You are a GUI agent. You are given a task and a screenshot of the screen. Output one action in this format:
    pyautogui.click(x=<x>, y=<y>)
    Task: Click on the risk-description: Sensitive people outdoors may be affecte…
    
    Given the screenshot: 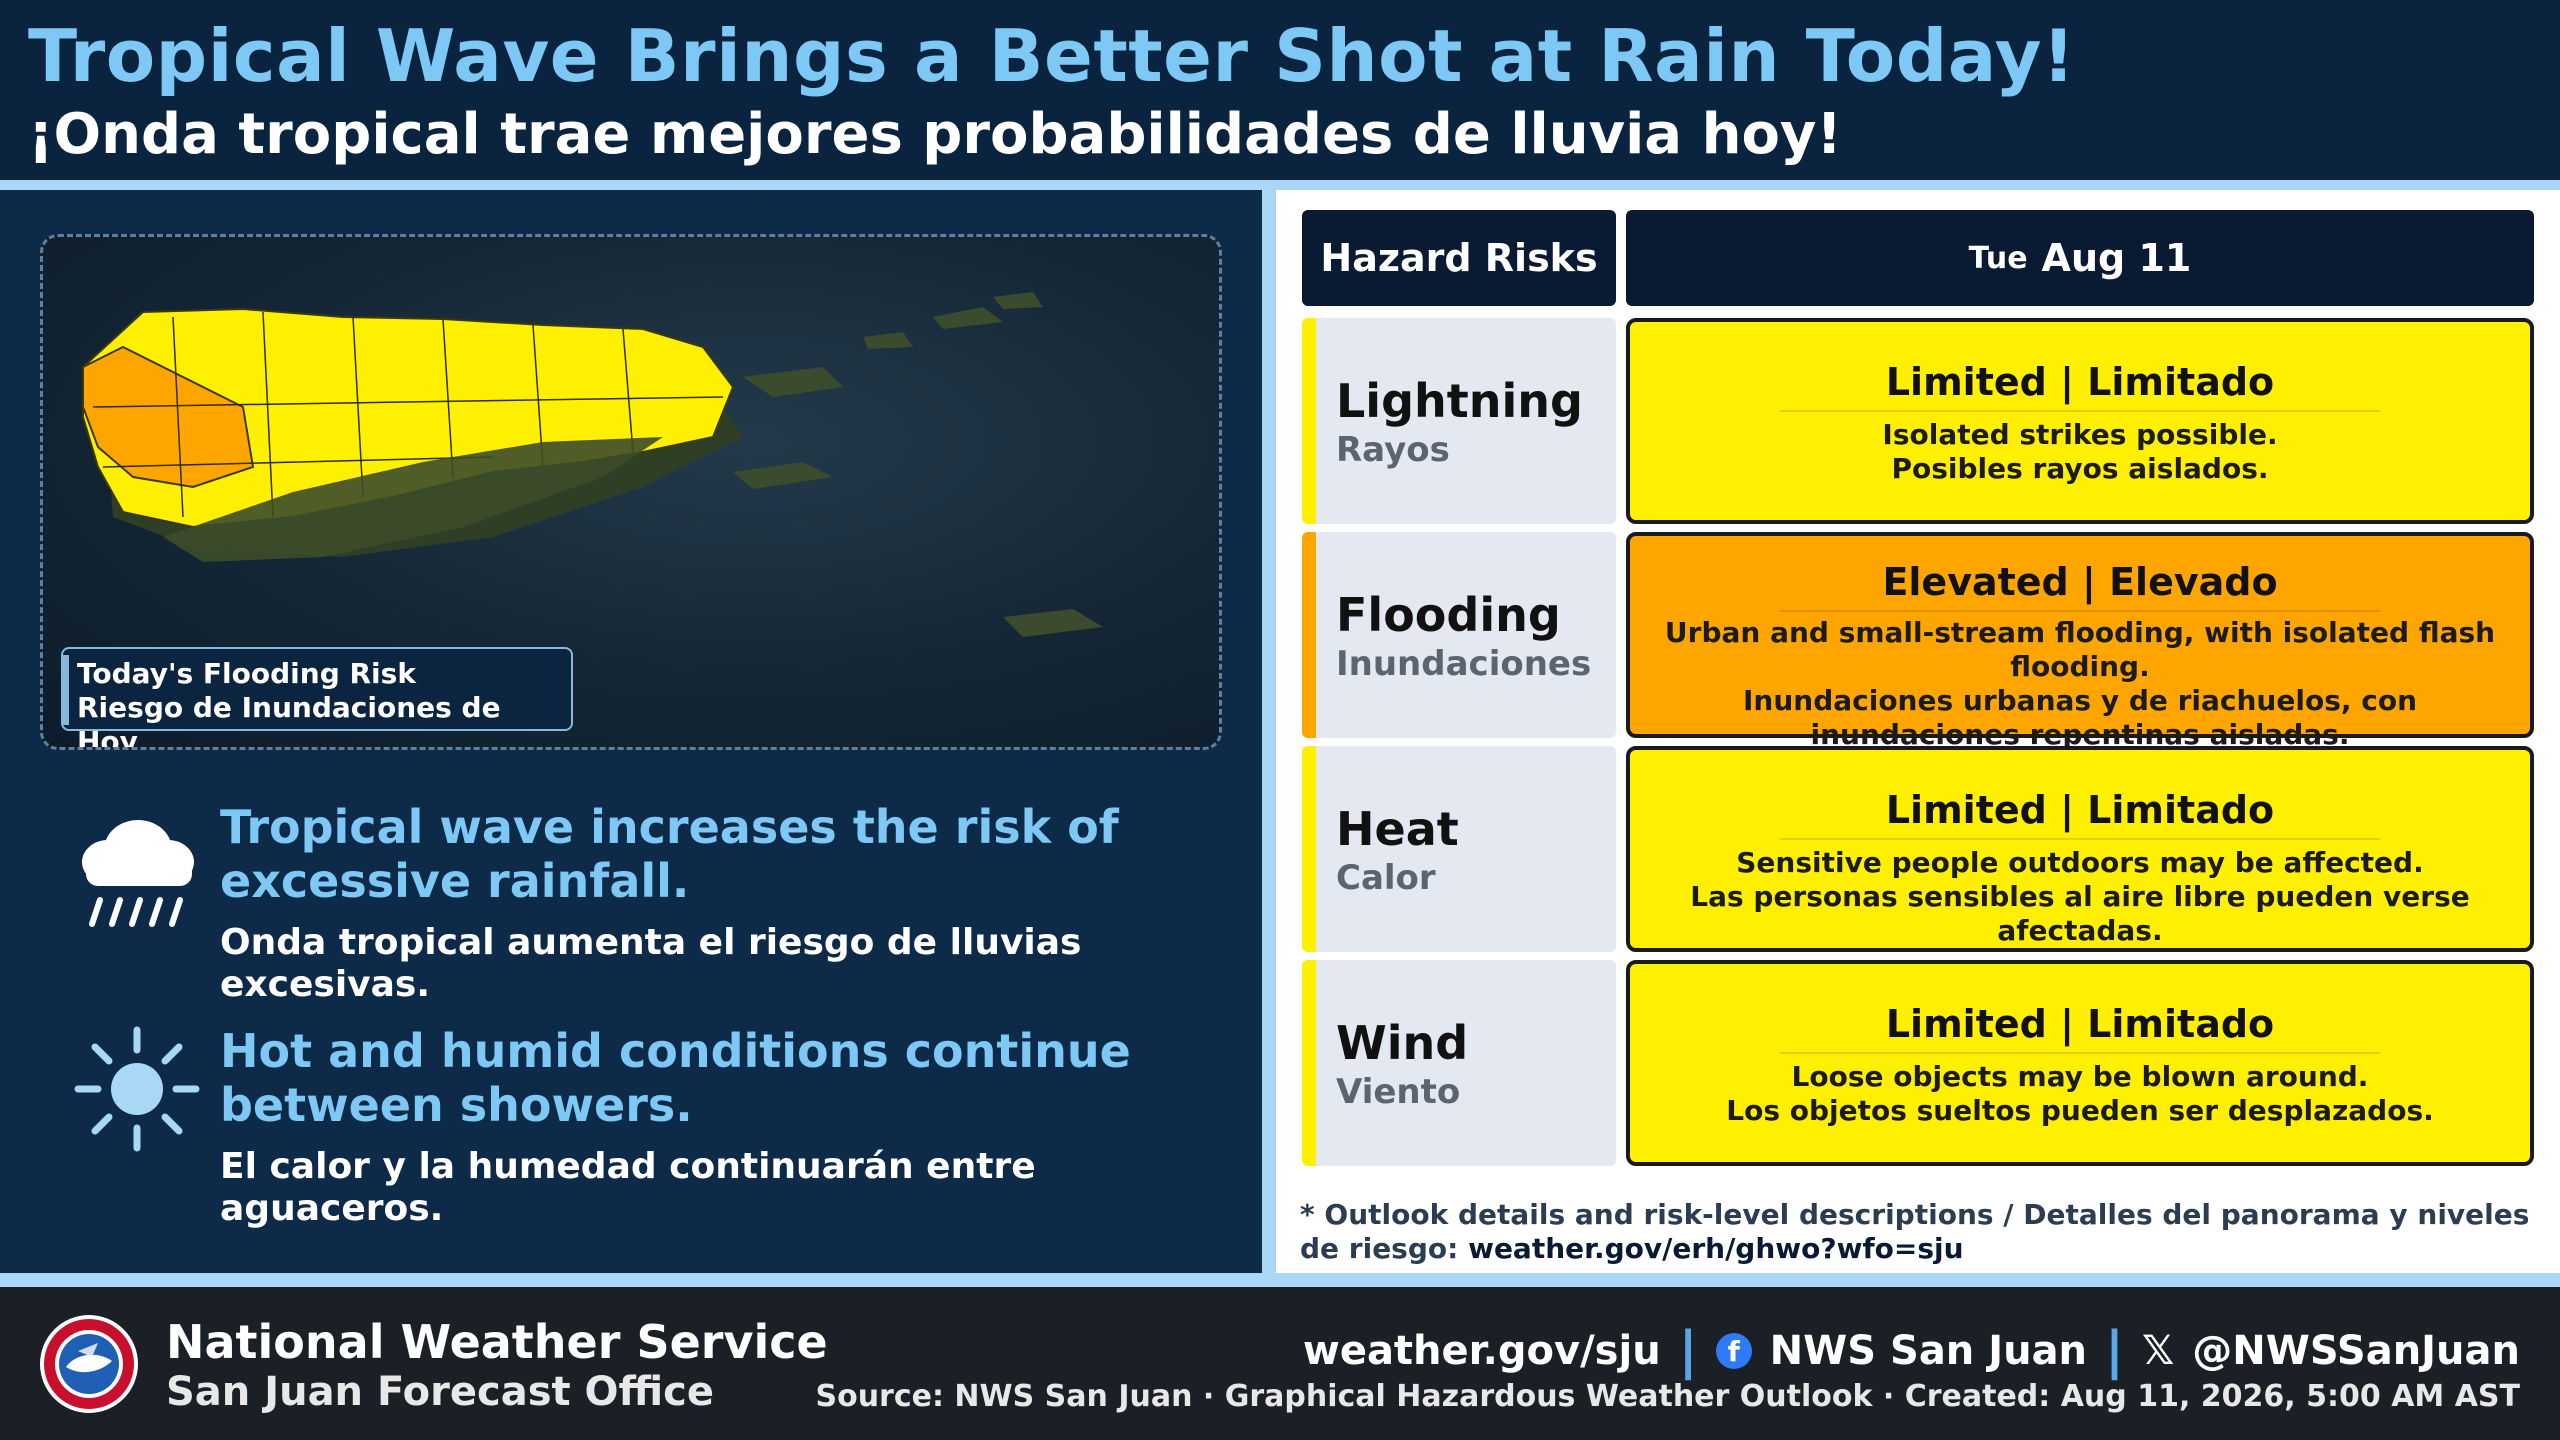 What is the action you would take?
    pyautogui.click(x=2080, y=897)
    